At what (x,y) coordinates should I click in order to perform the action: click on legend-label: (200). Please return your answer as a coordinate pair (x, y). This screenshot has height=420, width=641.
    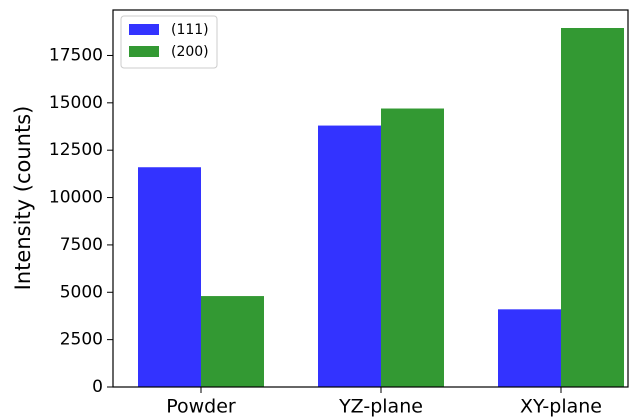
    Looking at the image, I should click on (190, 52).